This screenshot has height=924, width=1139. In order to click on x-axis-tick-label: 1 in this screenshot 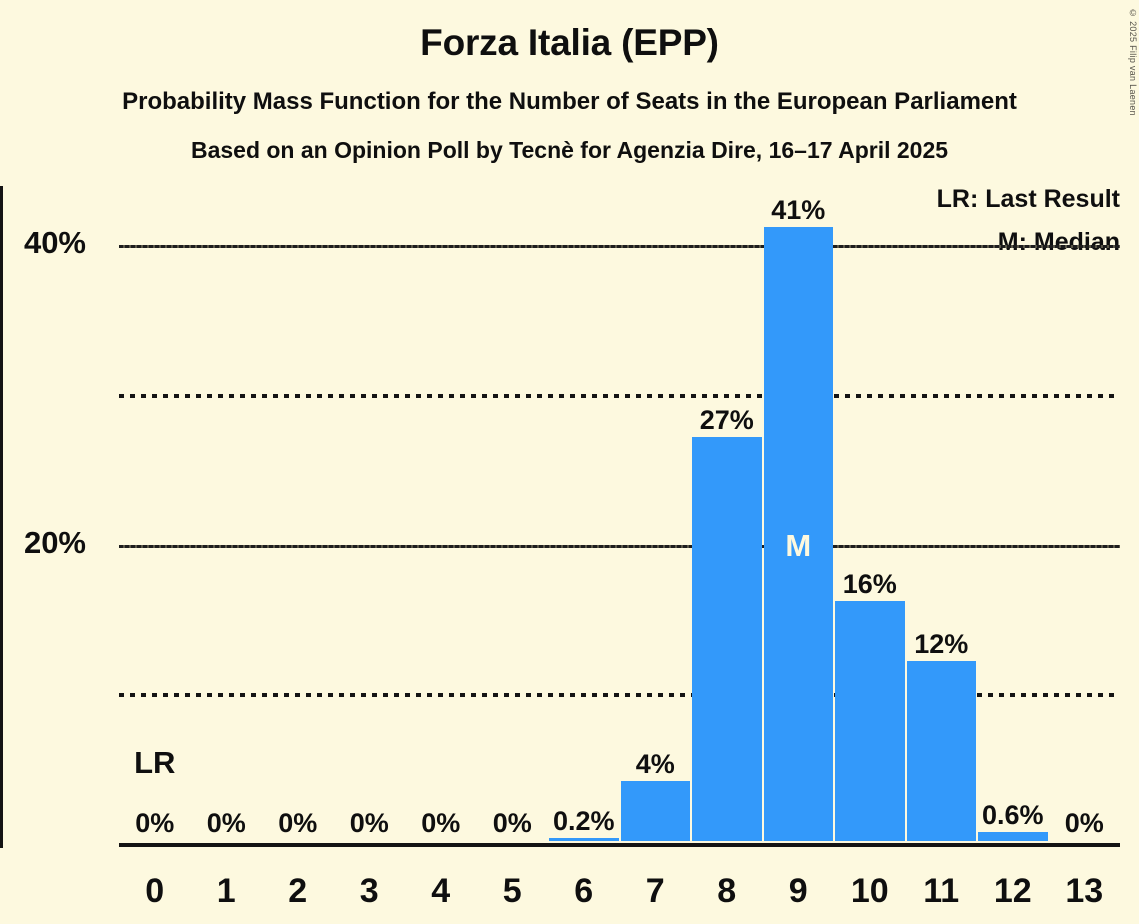, I will do `click(226, 891)`.